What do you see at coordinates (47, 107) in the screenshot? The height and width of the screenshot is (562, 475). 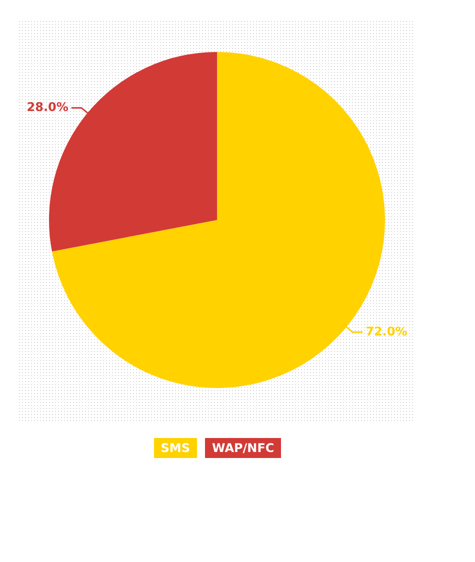 I see `data-label: 28.0%` at bounding box center [47, 107].